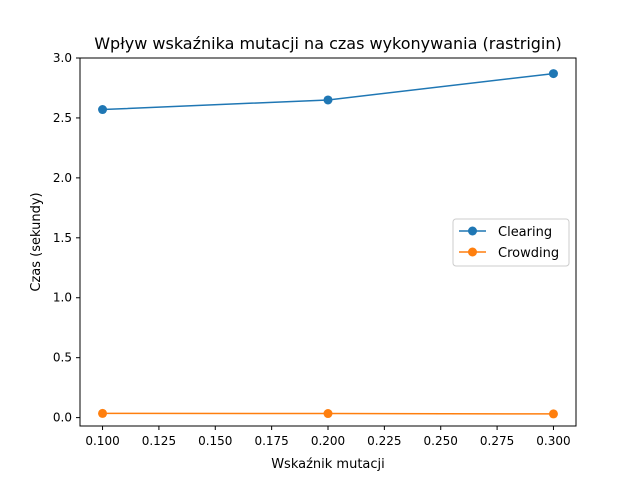  I want to click on x-tick-label: 0.275, so click(497, 441).